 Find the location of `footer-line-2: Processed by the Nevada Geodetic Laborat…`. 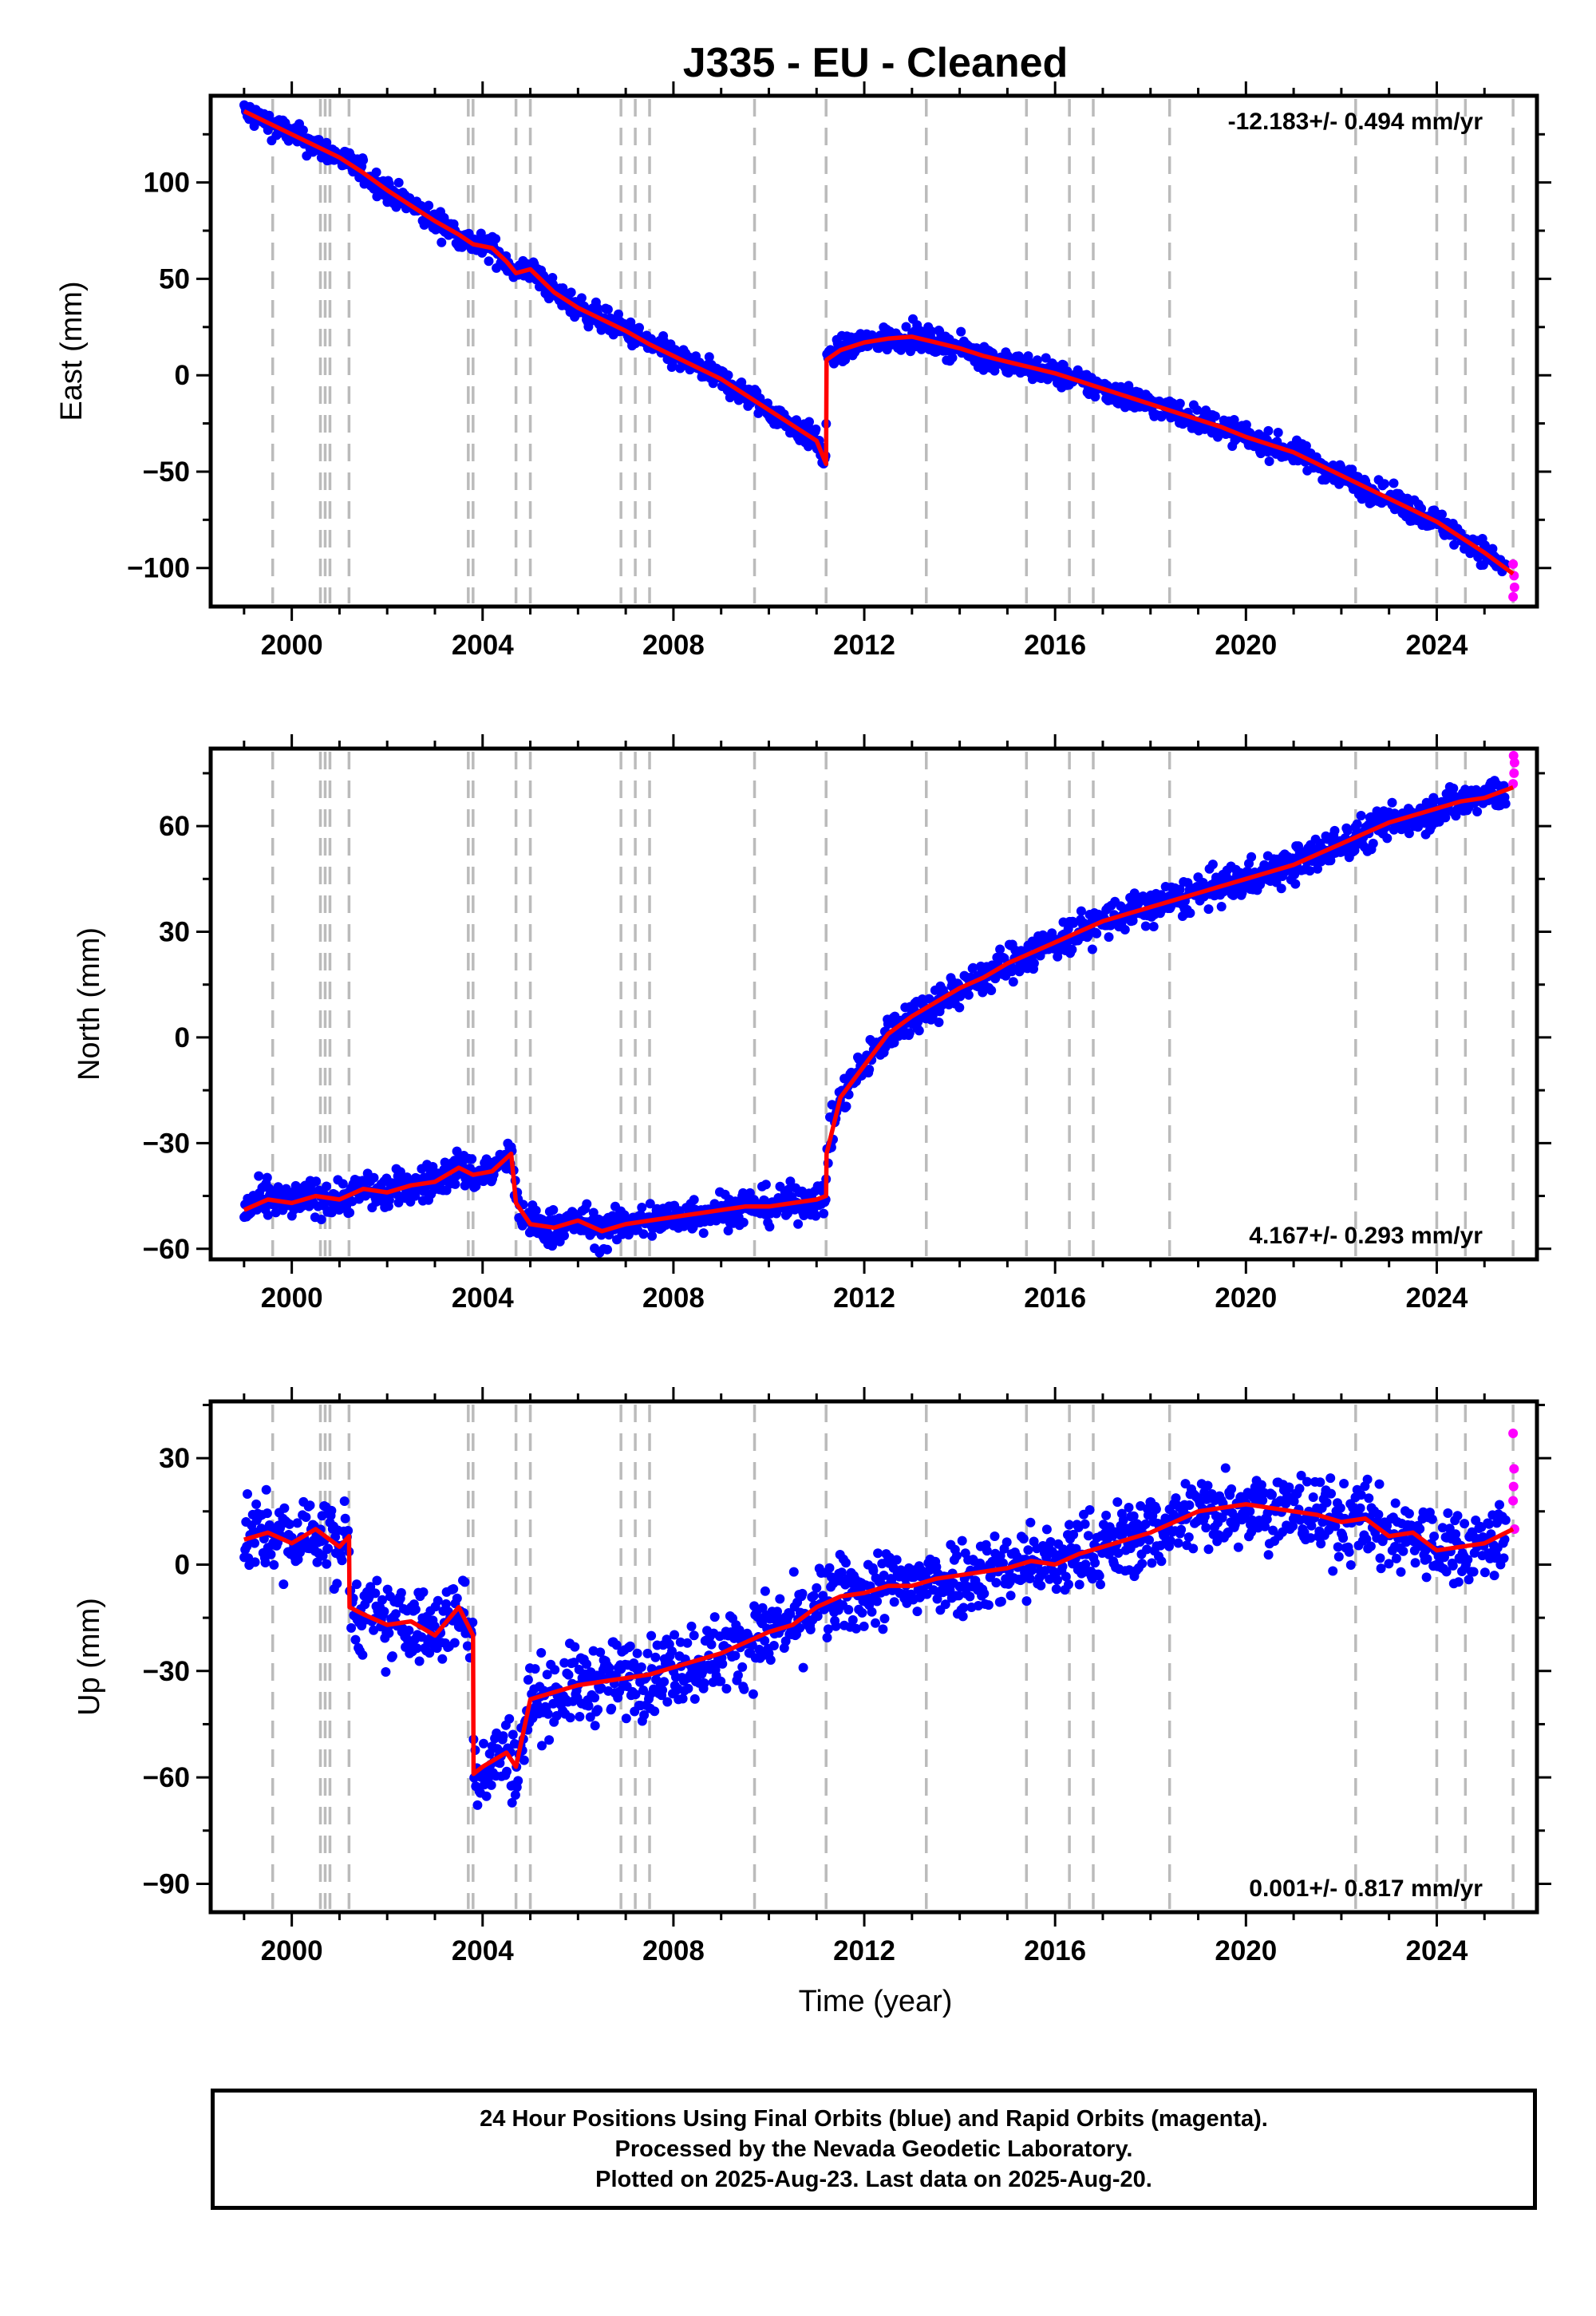

footer-line-2: Processed by the Nevada Geodetic Laborat… is located at coordinates (873, 2149).